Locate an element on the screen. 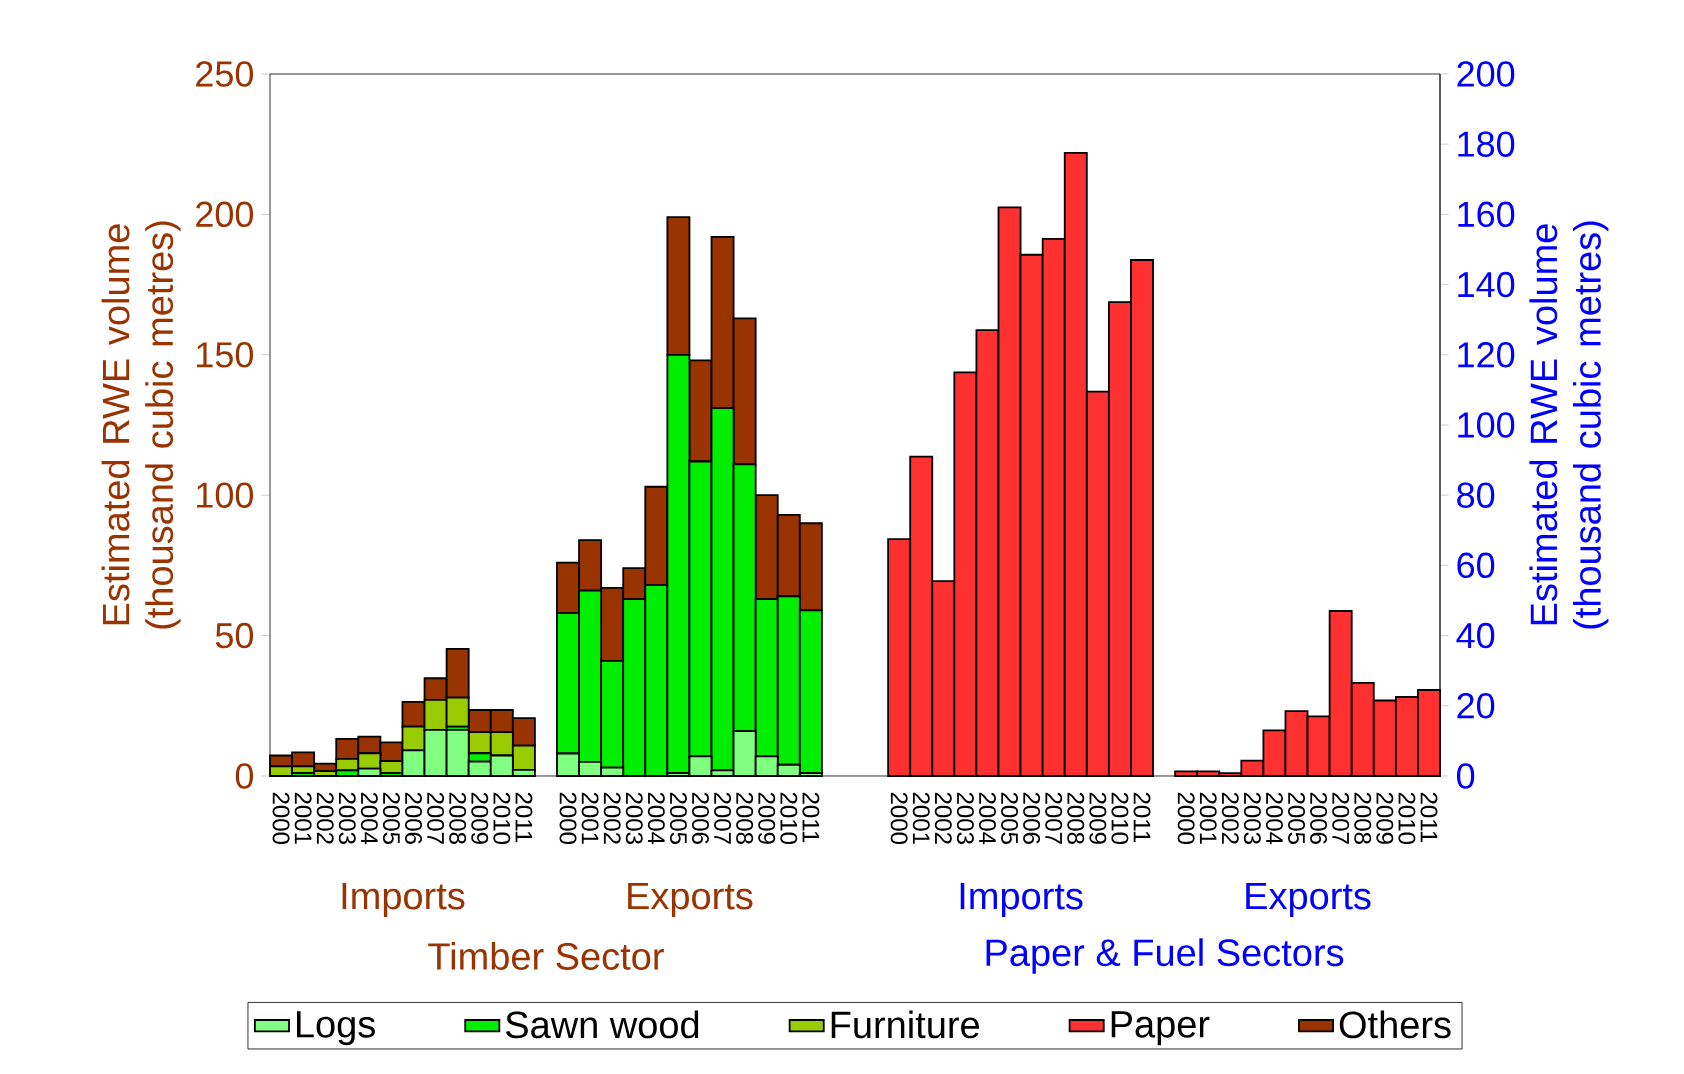  y-tick-label: 100 is located at coordinates (225, 495).